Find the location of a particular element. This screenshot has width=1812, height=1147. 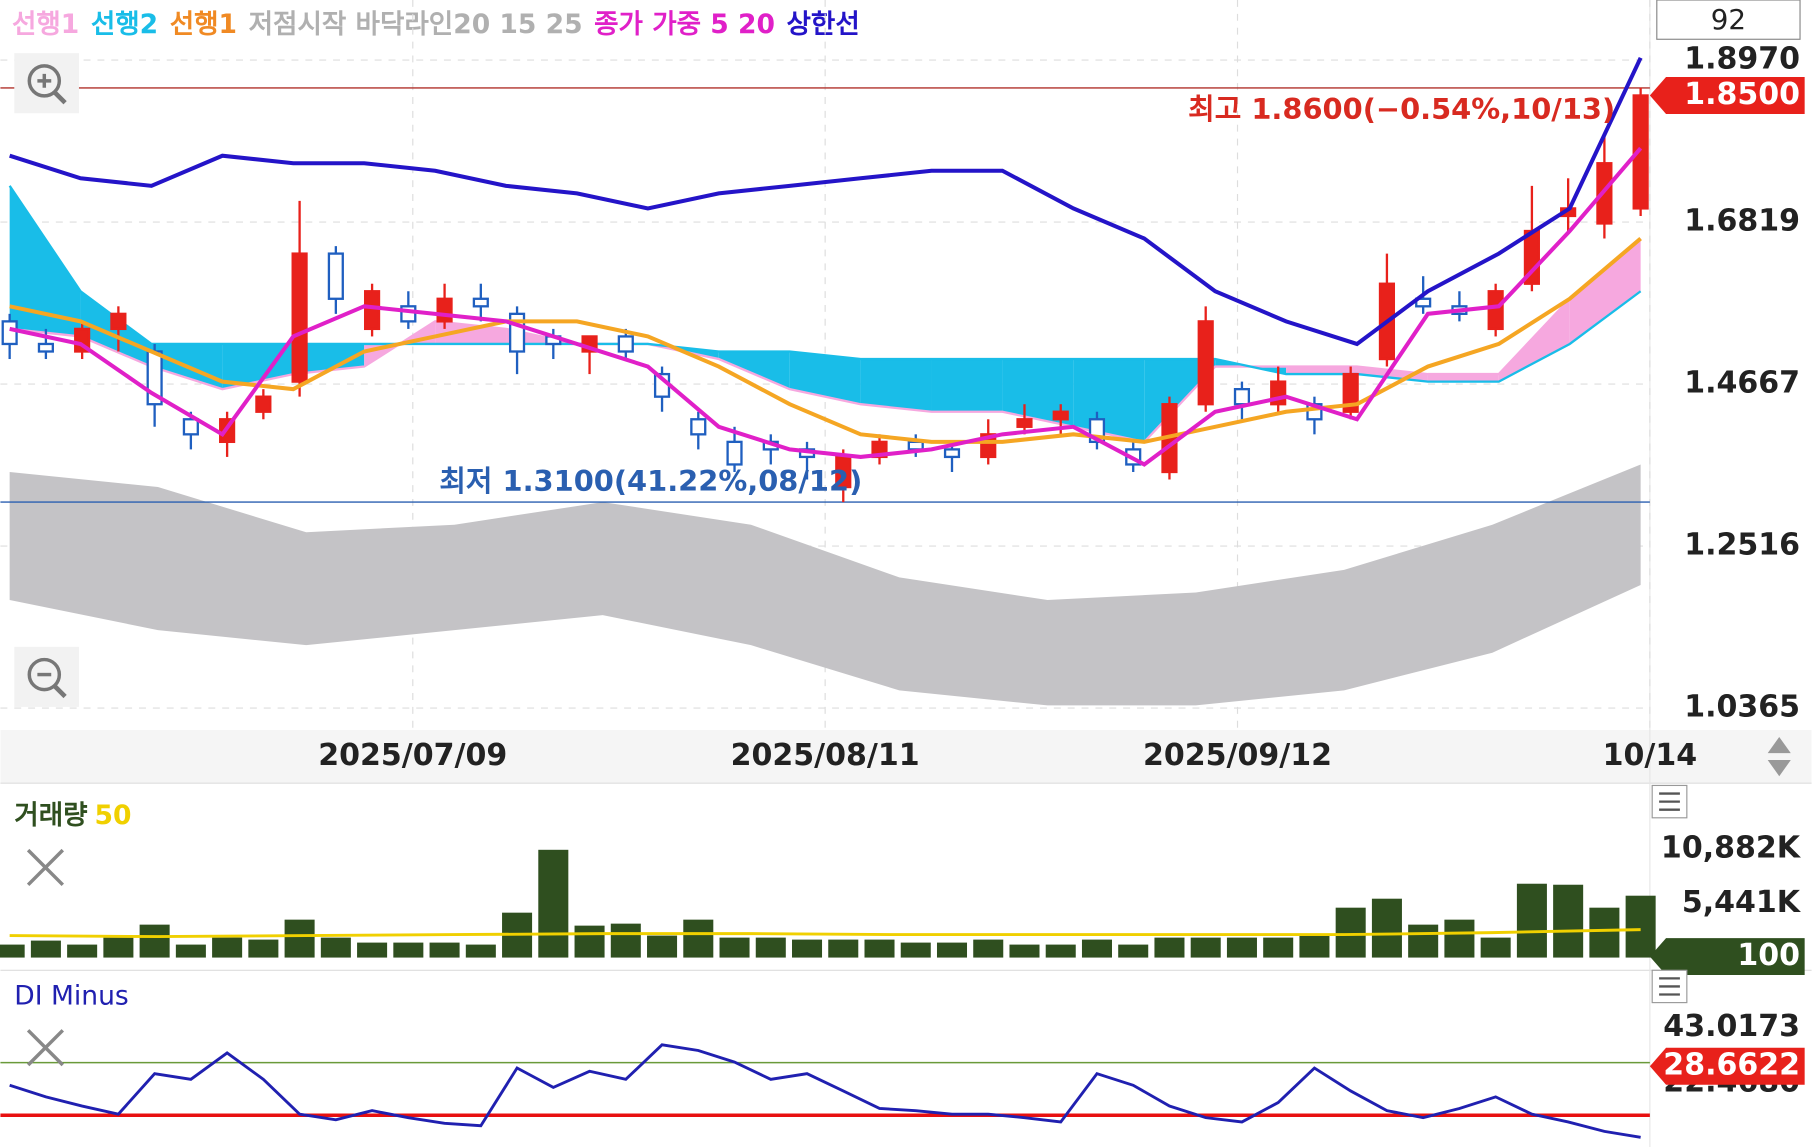

legend-entry: 선행1 is located at coordinates (45, 24).